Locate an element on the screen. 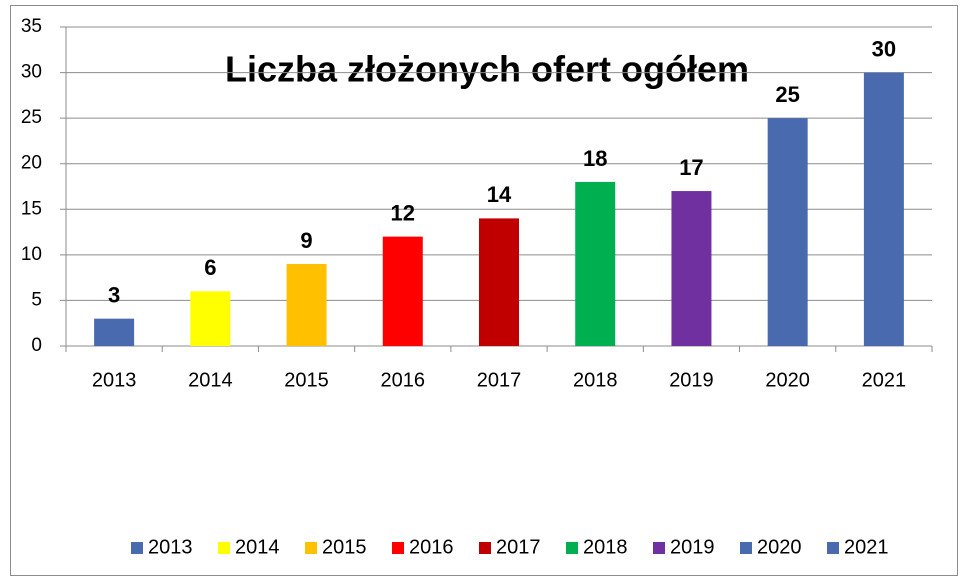 This screenshot has width=968, height=582. x-tick-label: 2015 is located at coordinates (306, 380).